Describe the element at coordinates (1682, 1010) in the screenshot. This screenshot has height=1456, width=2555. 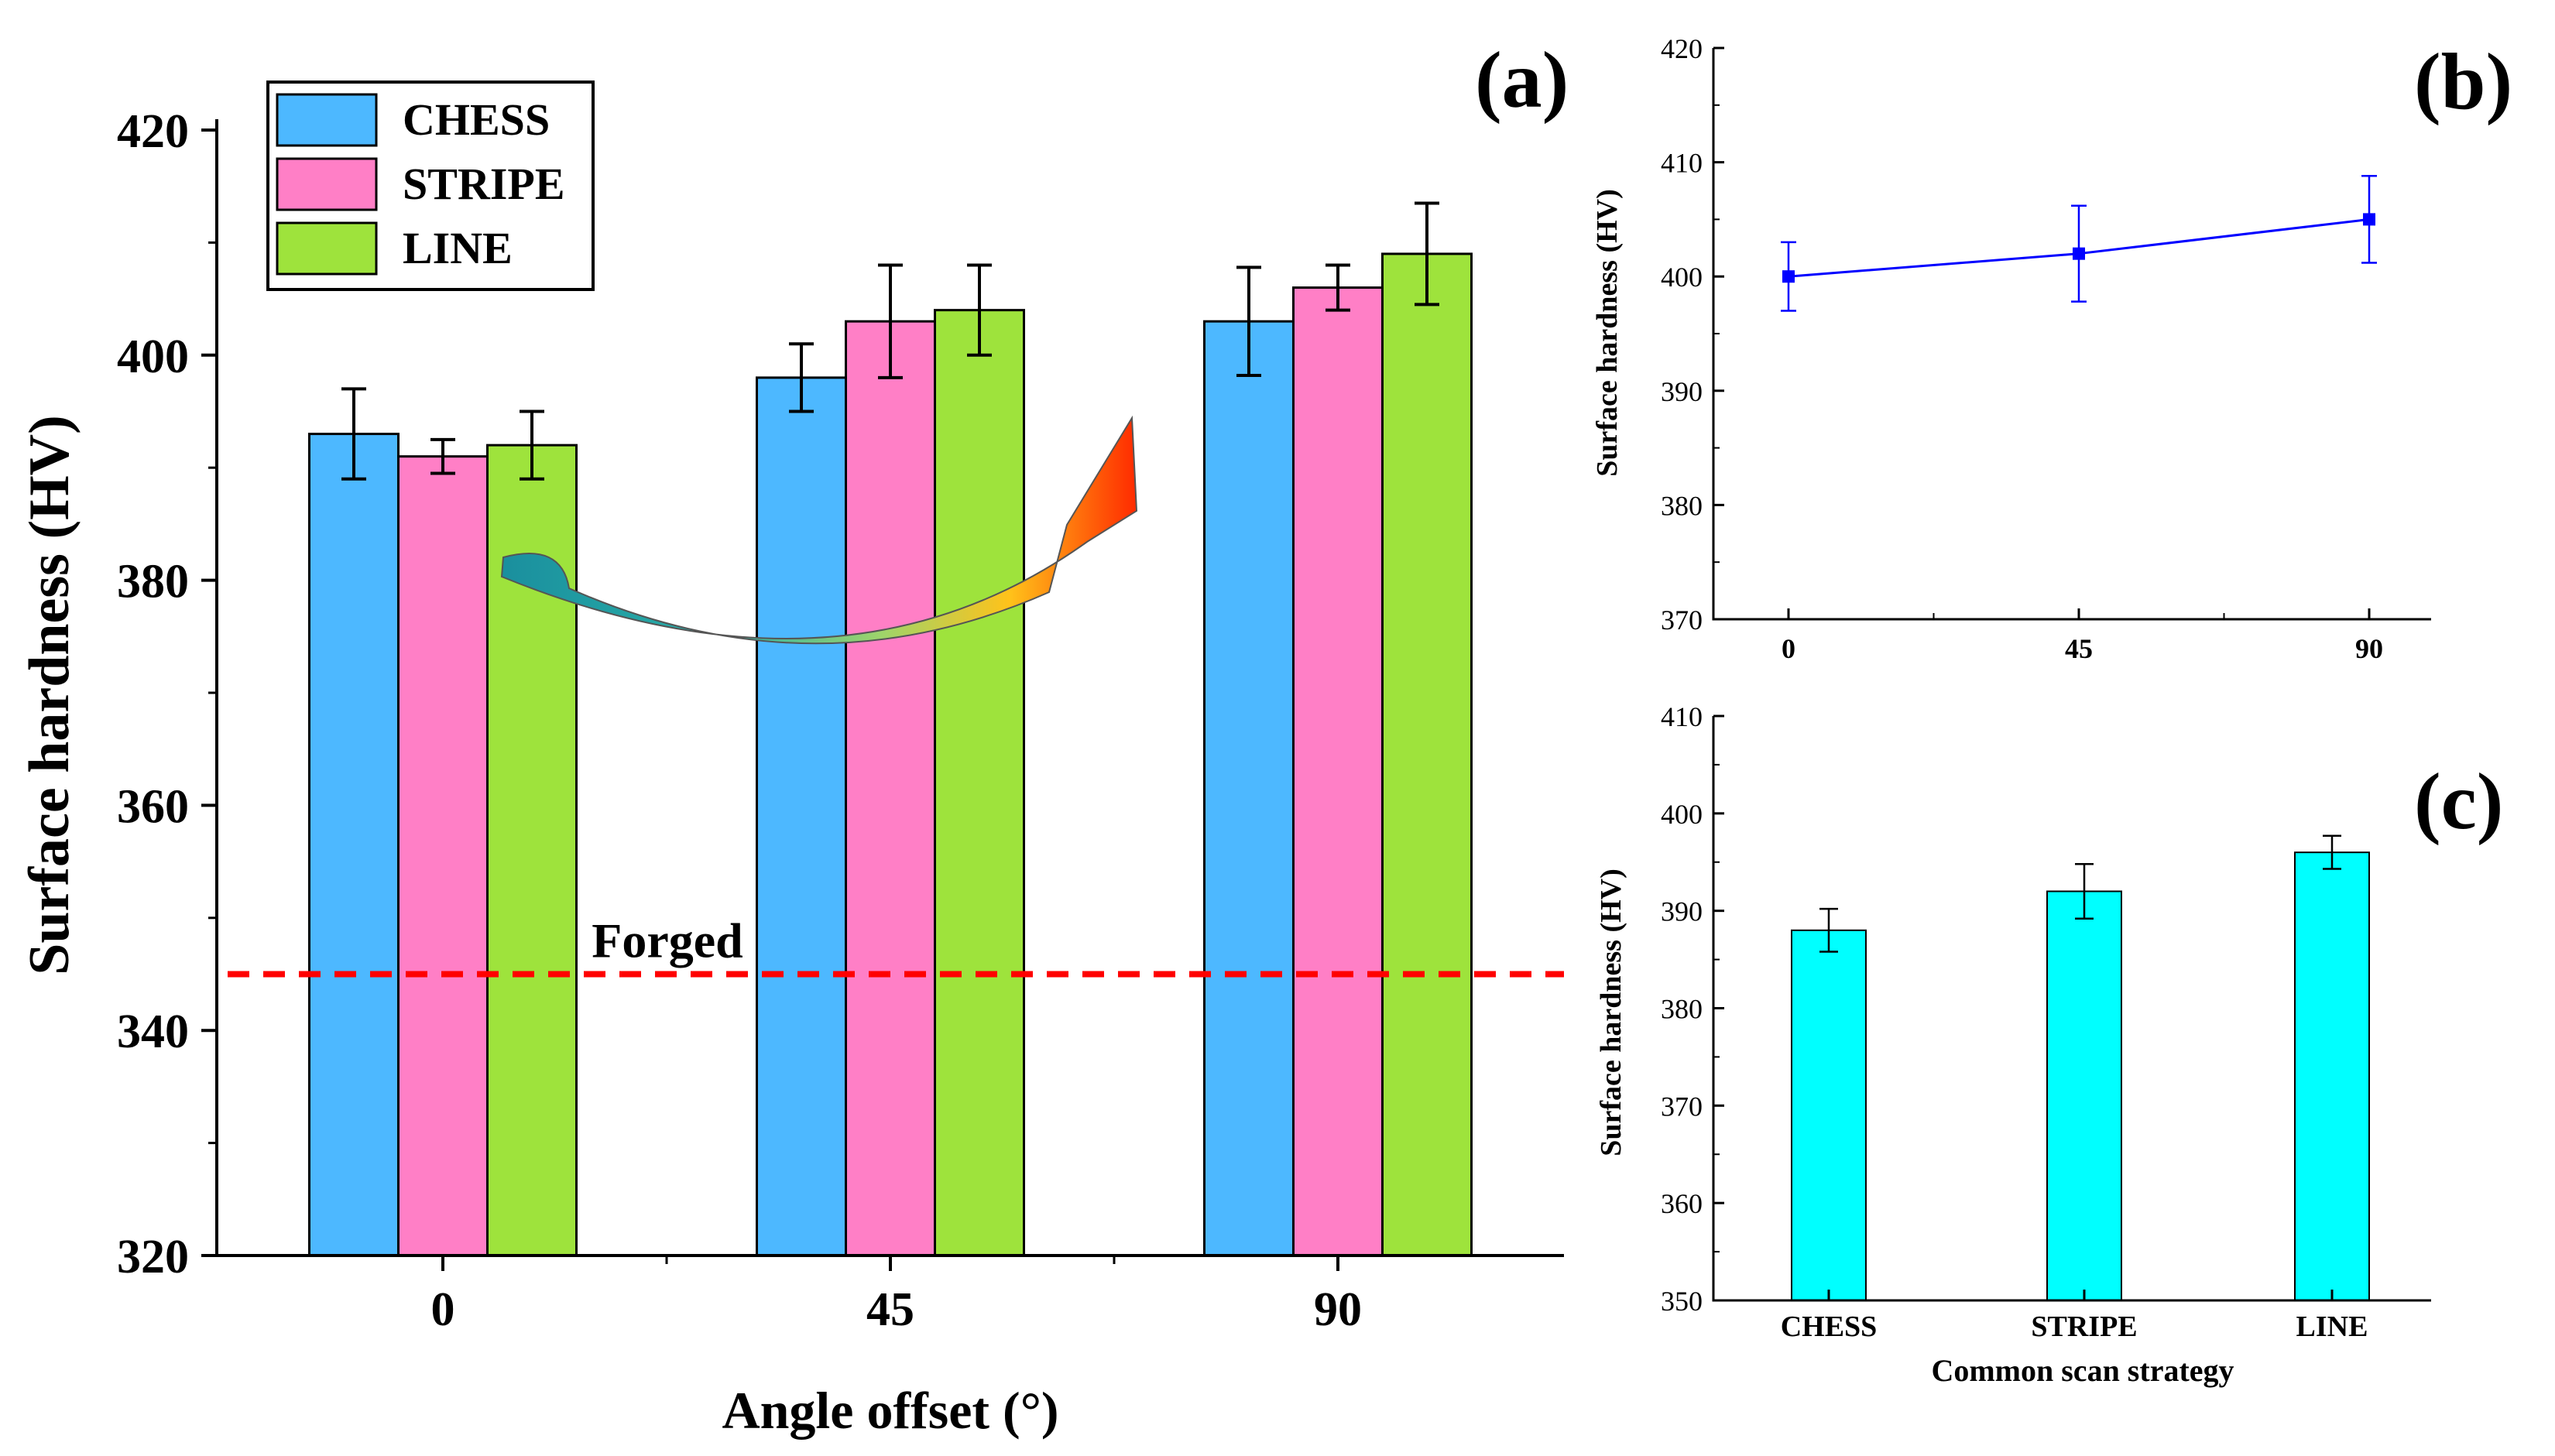
I see `y-tick-label-c-380: 380` at that location.